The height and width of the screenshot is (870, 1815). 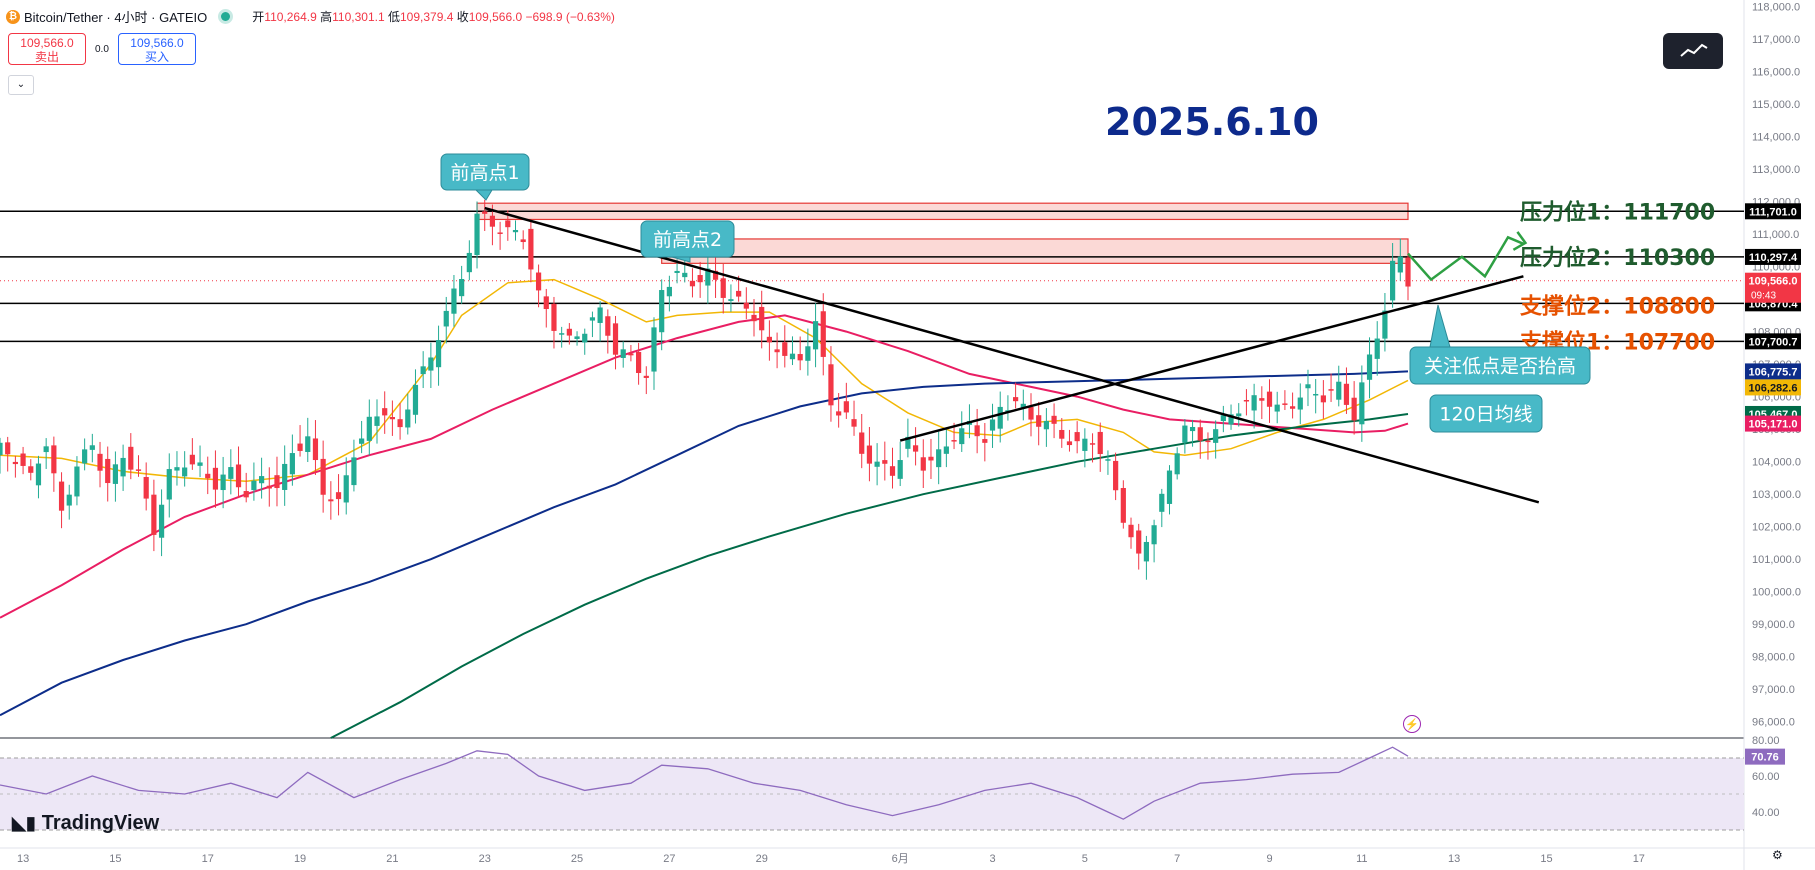 I want to click on callout-text-2: 前高点2, so click(x=687, y=240).